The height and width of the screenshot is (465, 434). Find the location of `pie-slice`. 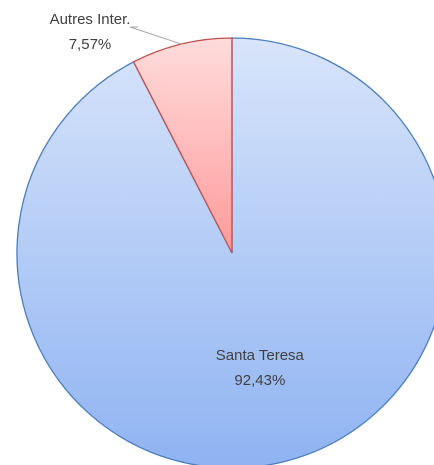

pie-slice is located at coordinates (182, 145).